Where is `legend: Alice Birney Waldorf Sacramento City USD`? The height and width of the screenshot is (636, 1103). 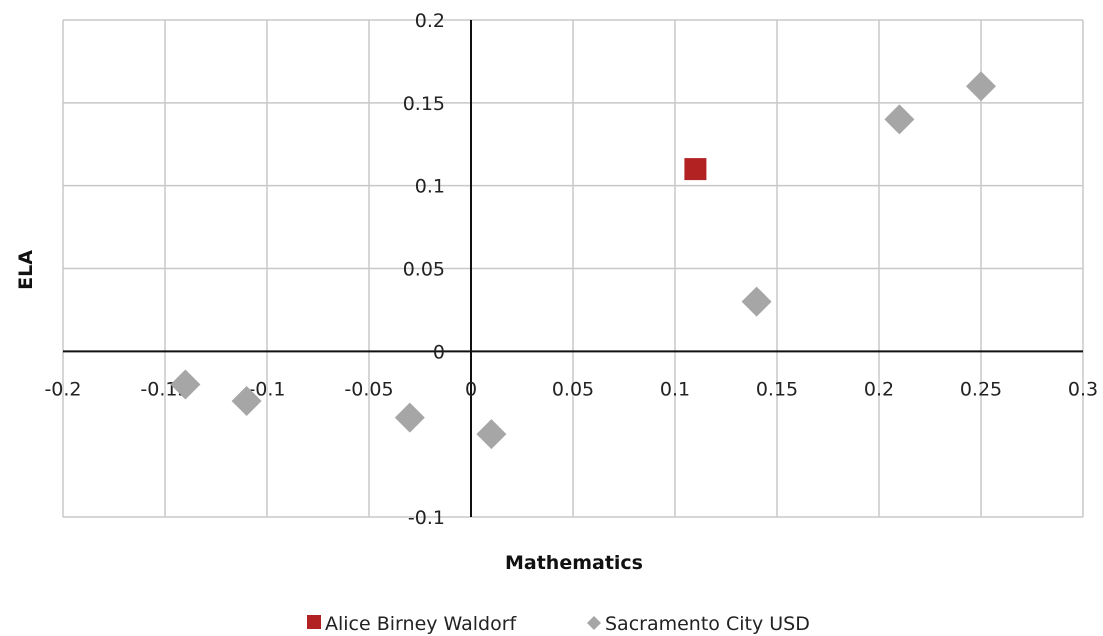 legend: Alice Birney Waldorf Sacramento City USD is located at coordinates (558, 624).